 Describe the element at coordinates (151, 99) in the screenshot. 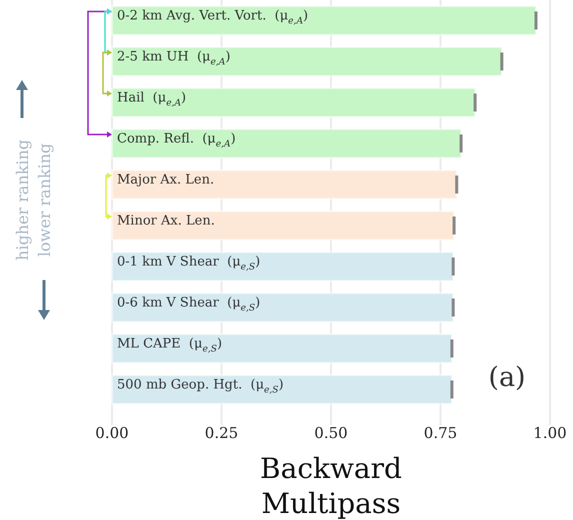

I see `y-tick-label: Hail (μ$_{e,A}$)` at that location.